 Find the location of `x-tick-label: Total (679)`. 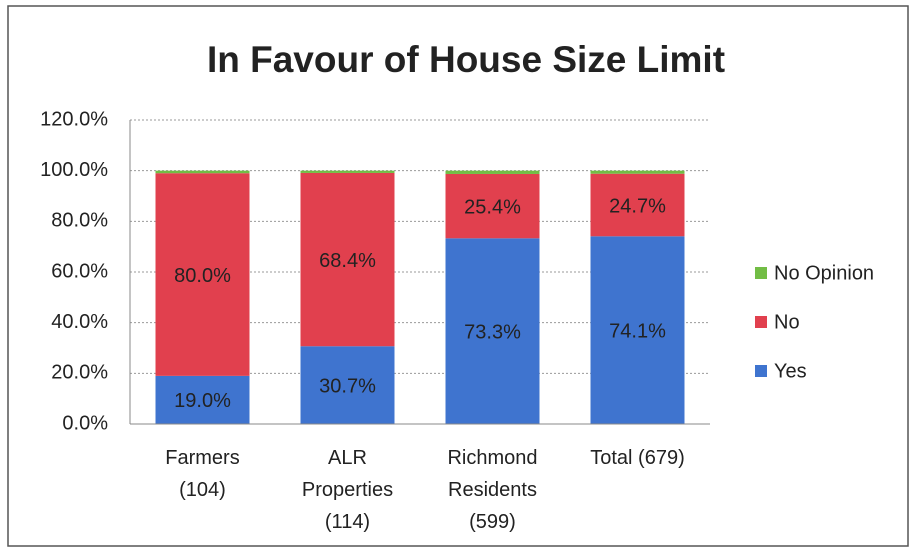

x-tick-label: Total (679) is located at coordinates (637, 458).